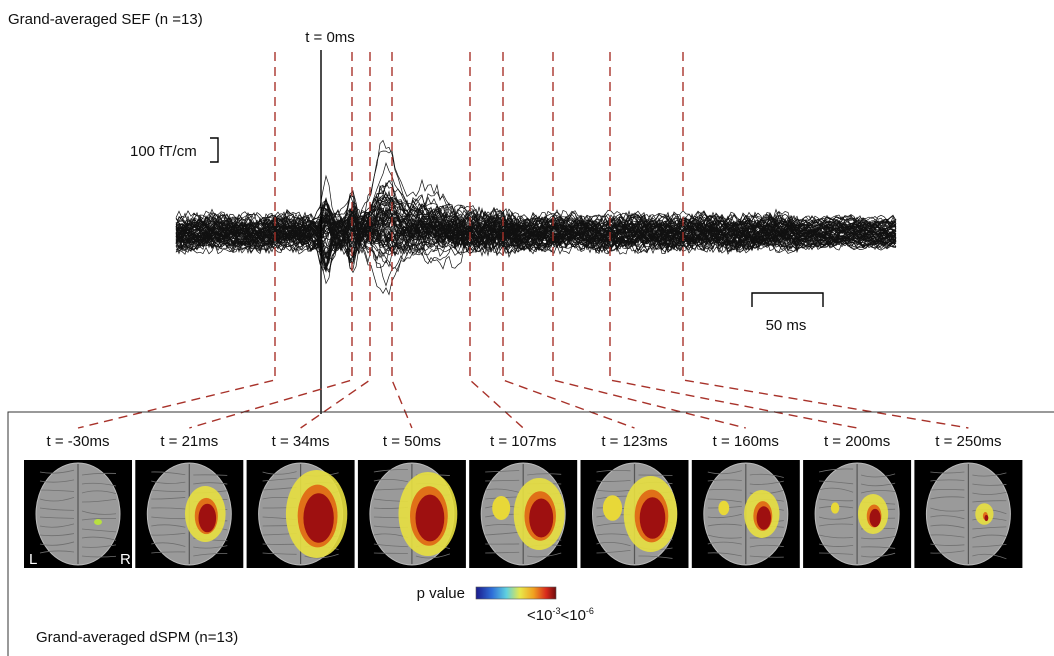 The image size is (1054, 656). Describe the element at coordinates (214, 150) in the screenshot. I see `amp-scale-bar` at that location.